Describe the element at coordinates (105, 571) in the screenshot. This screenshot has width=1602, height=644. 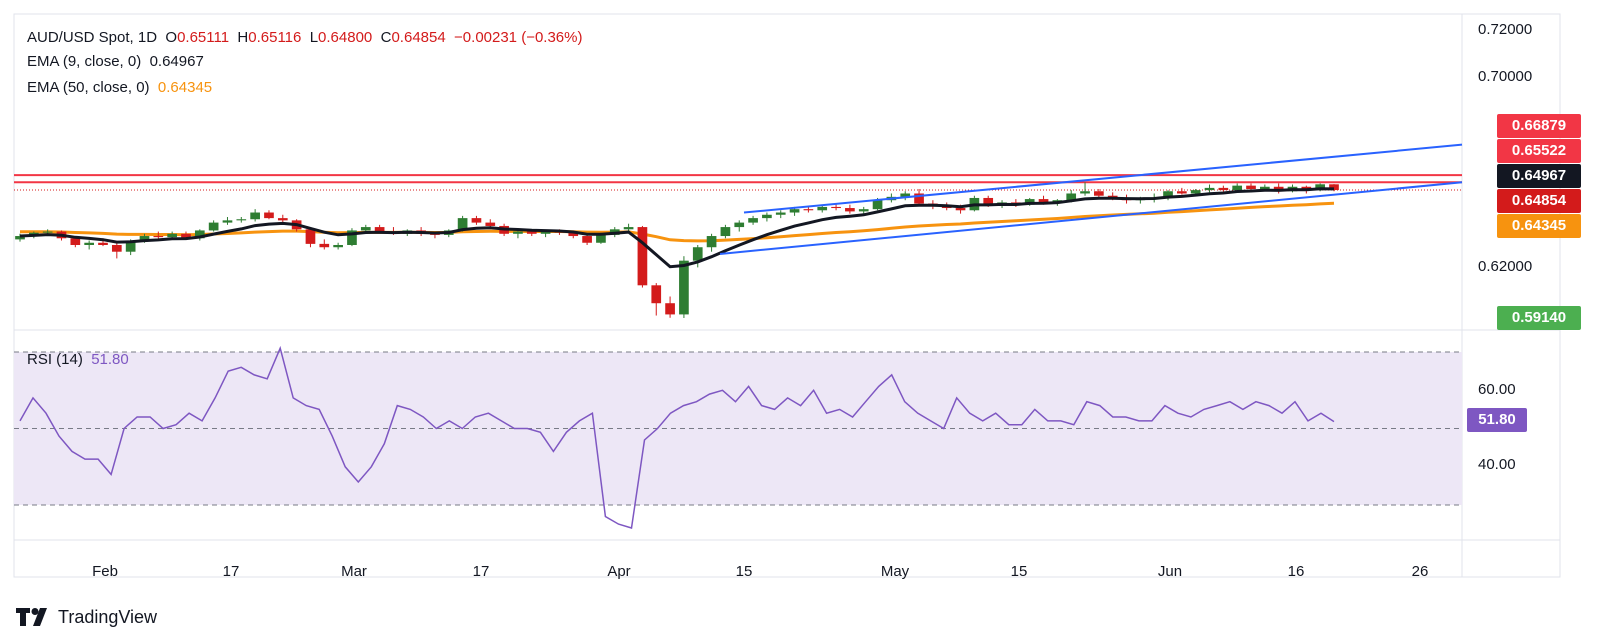
I see `time-axis-label: Feb` at that location.